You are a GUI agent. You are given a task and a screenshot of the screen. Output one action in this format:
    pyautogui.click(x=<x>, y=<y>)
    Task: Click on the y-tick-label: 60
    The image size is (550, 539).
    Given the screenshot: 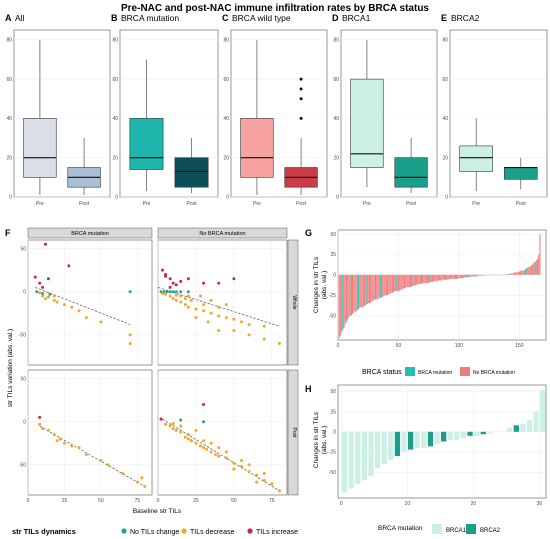 What is the action you would take?
    pyautogui.click(x=115, y=80)
    